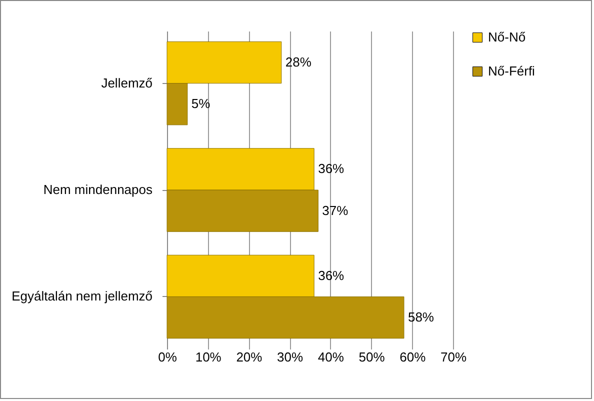 The height and width of the screenshot is (401, 594). What do you see at coordinates (512, 71) in the screenshot?
I see `legend-label: Nő-Férfi` at bounding box center [512, 71].